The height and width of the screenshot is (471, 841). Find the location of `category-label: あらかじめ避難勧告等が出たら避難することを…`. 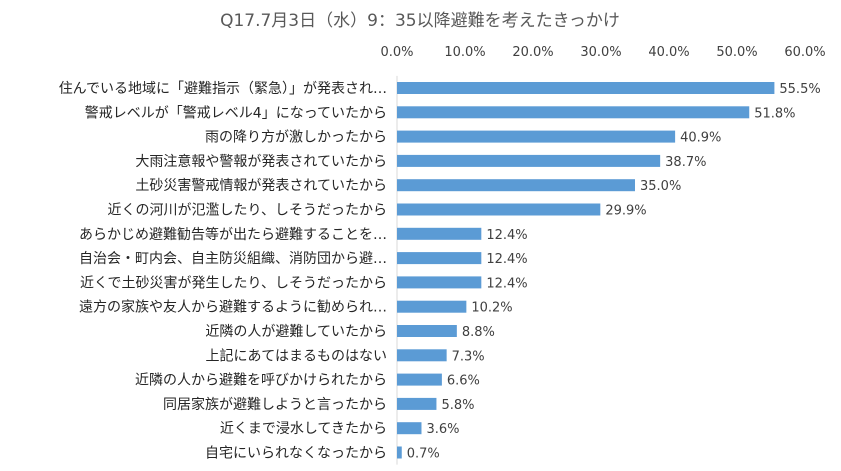

category-label: あらかじめ避難勧告等が出たら避難することを… is located at coordinates (233, 234).